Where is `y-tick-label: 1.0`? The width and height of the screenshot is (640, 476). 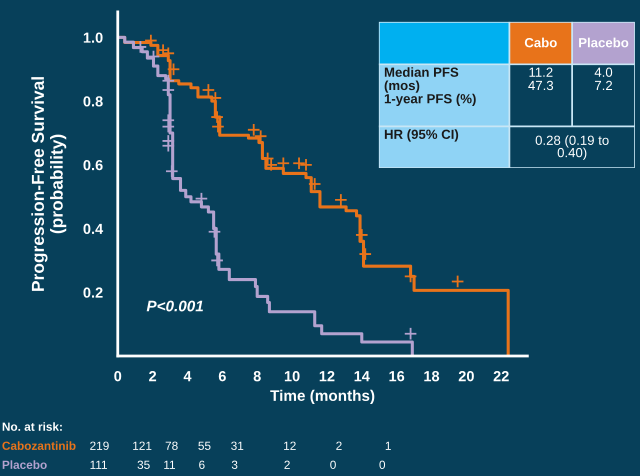
y-tick-label: 1.0 is located at coordinates (93, 37).